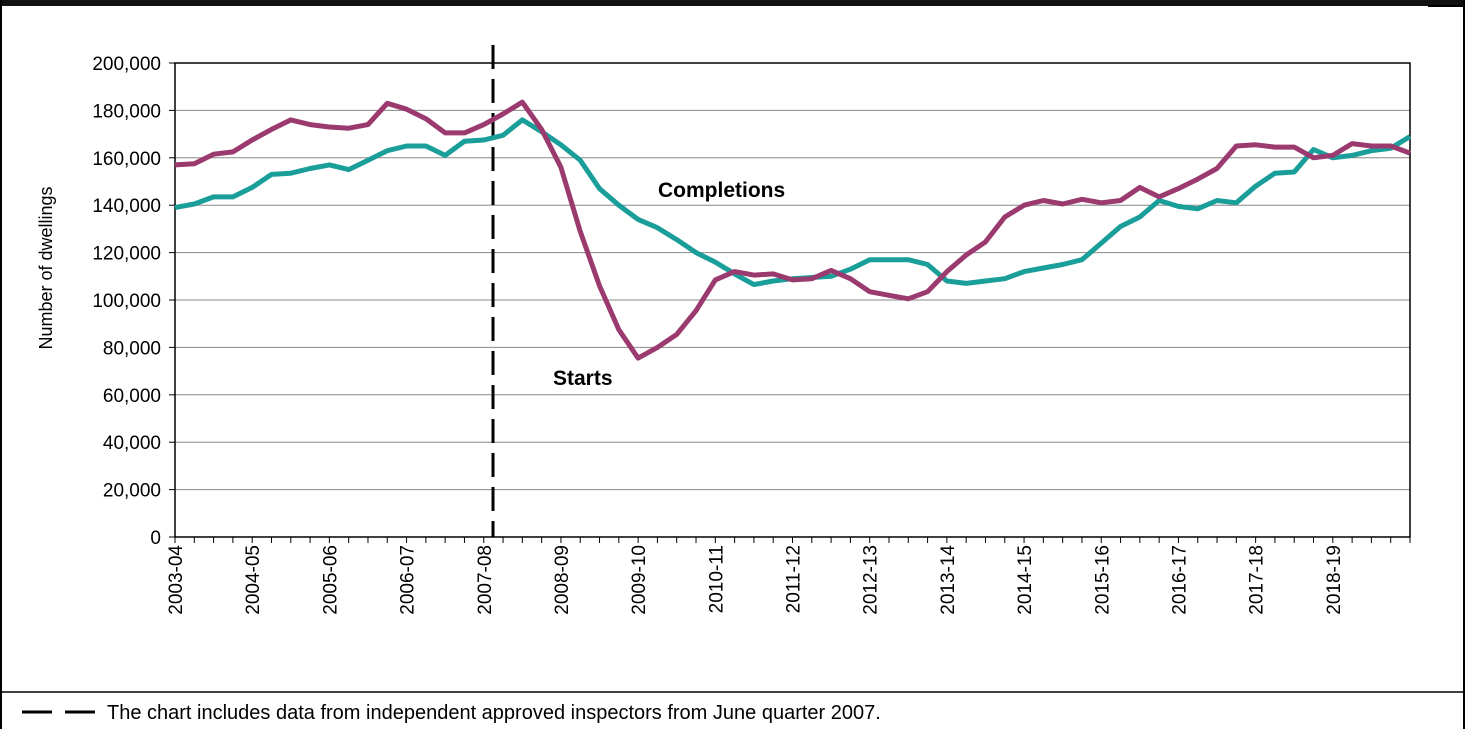 The height and width of the screenshot is (729, 1465). What do you see at coordinates (721, 190) in the screenshot?
I see `series-label: Completions` at bounding box center [721, 190].